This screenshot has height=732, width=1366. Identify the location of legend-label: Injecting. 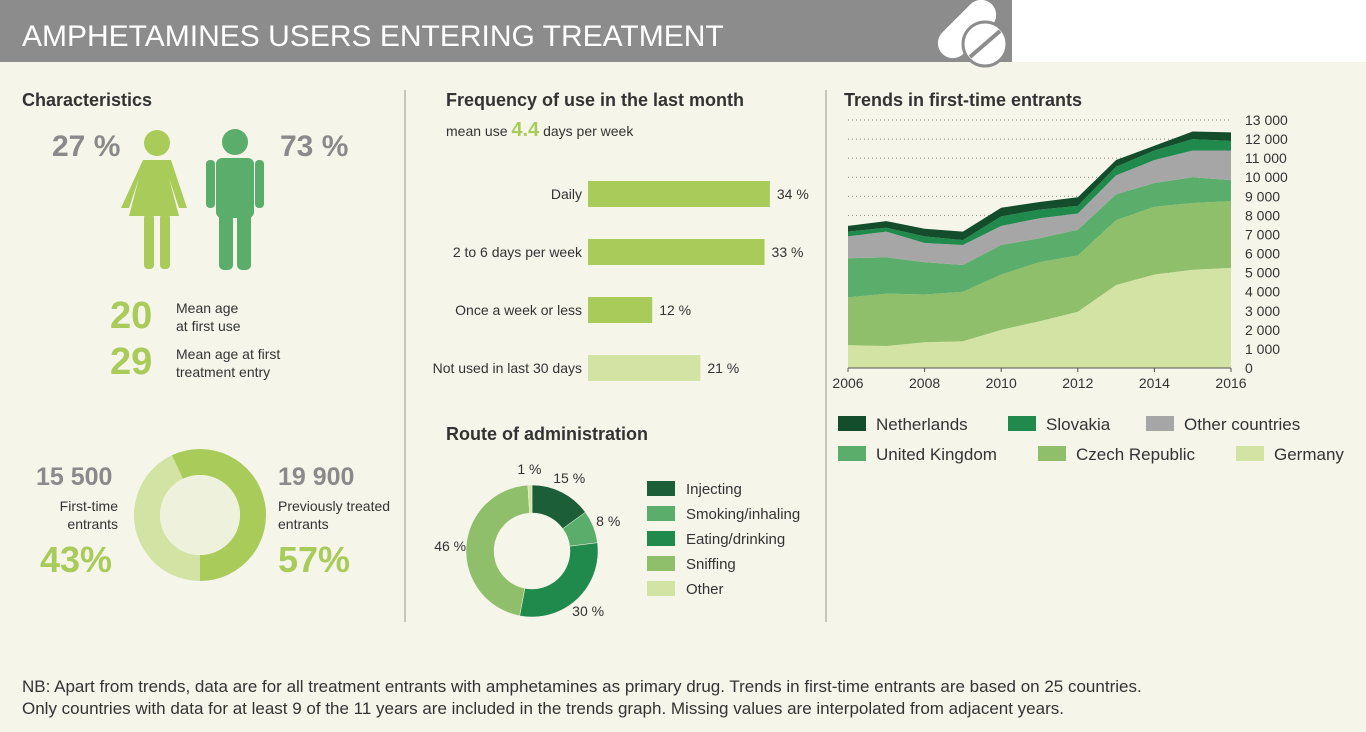
(714, 489).